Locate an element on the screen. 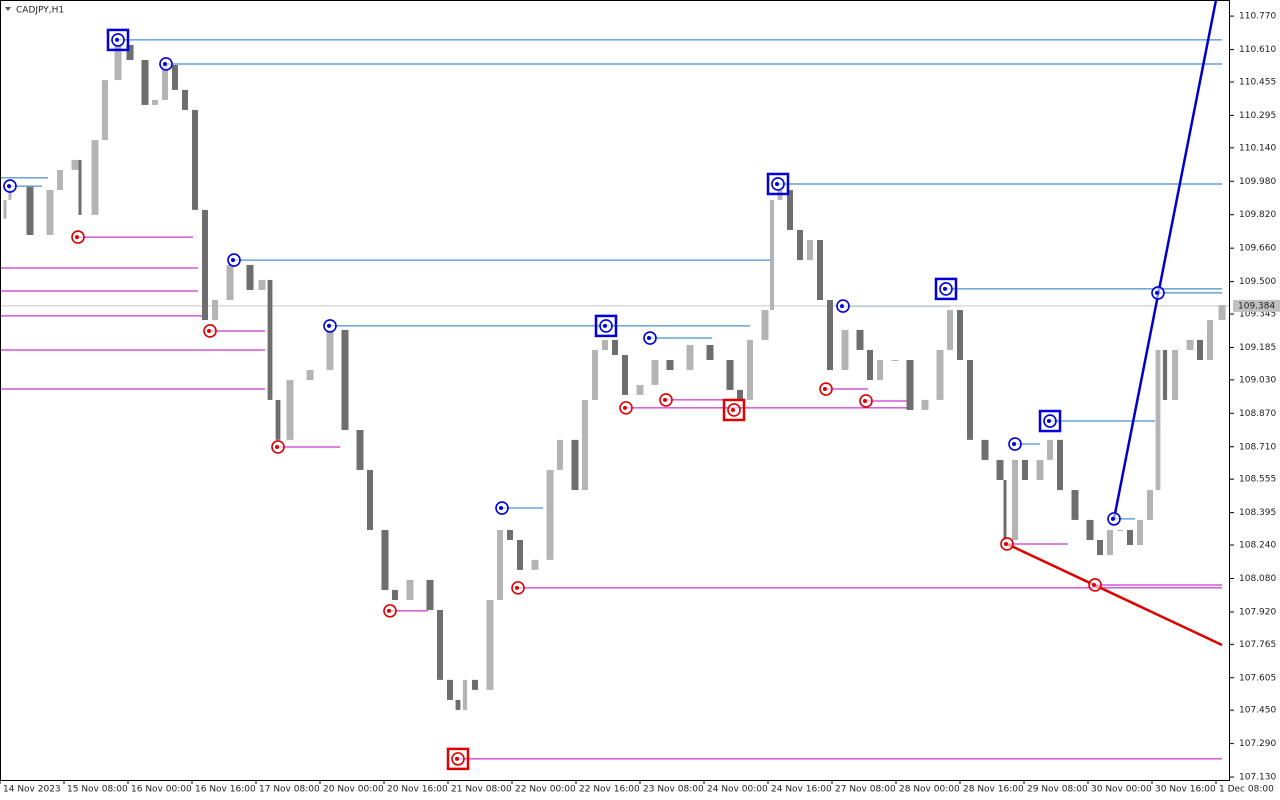 The image size is (1280, 800). y-tick-label: 107.290 is located at coordinates (1257, 744).